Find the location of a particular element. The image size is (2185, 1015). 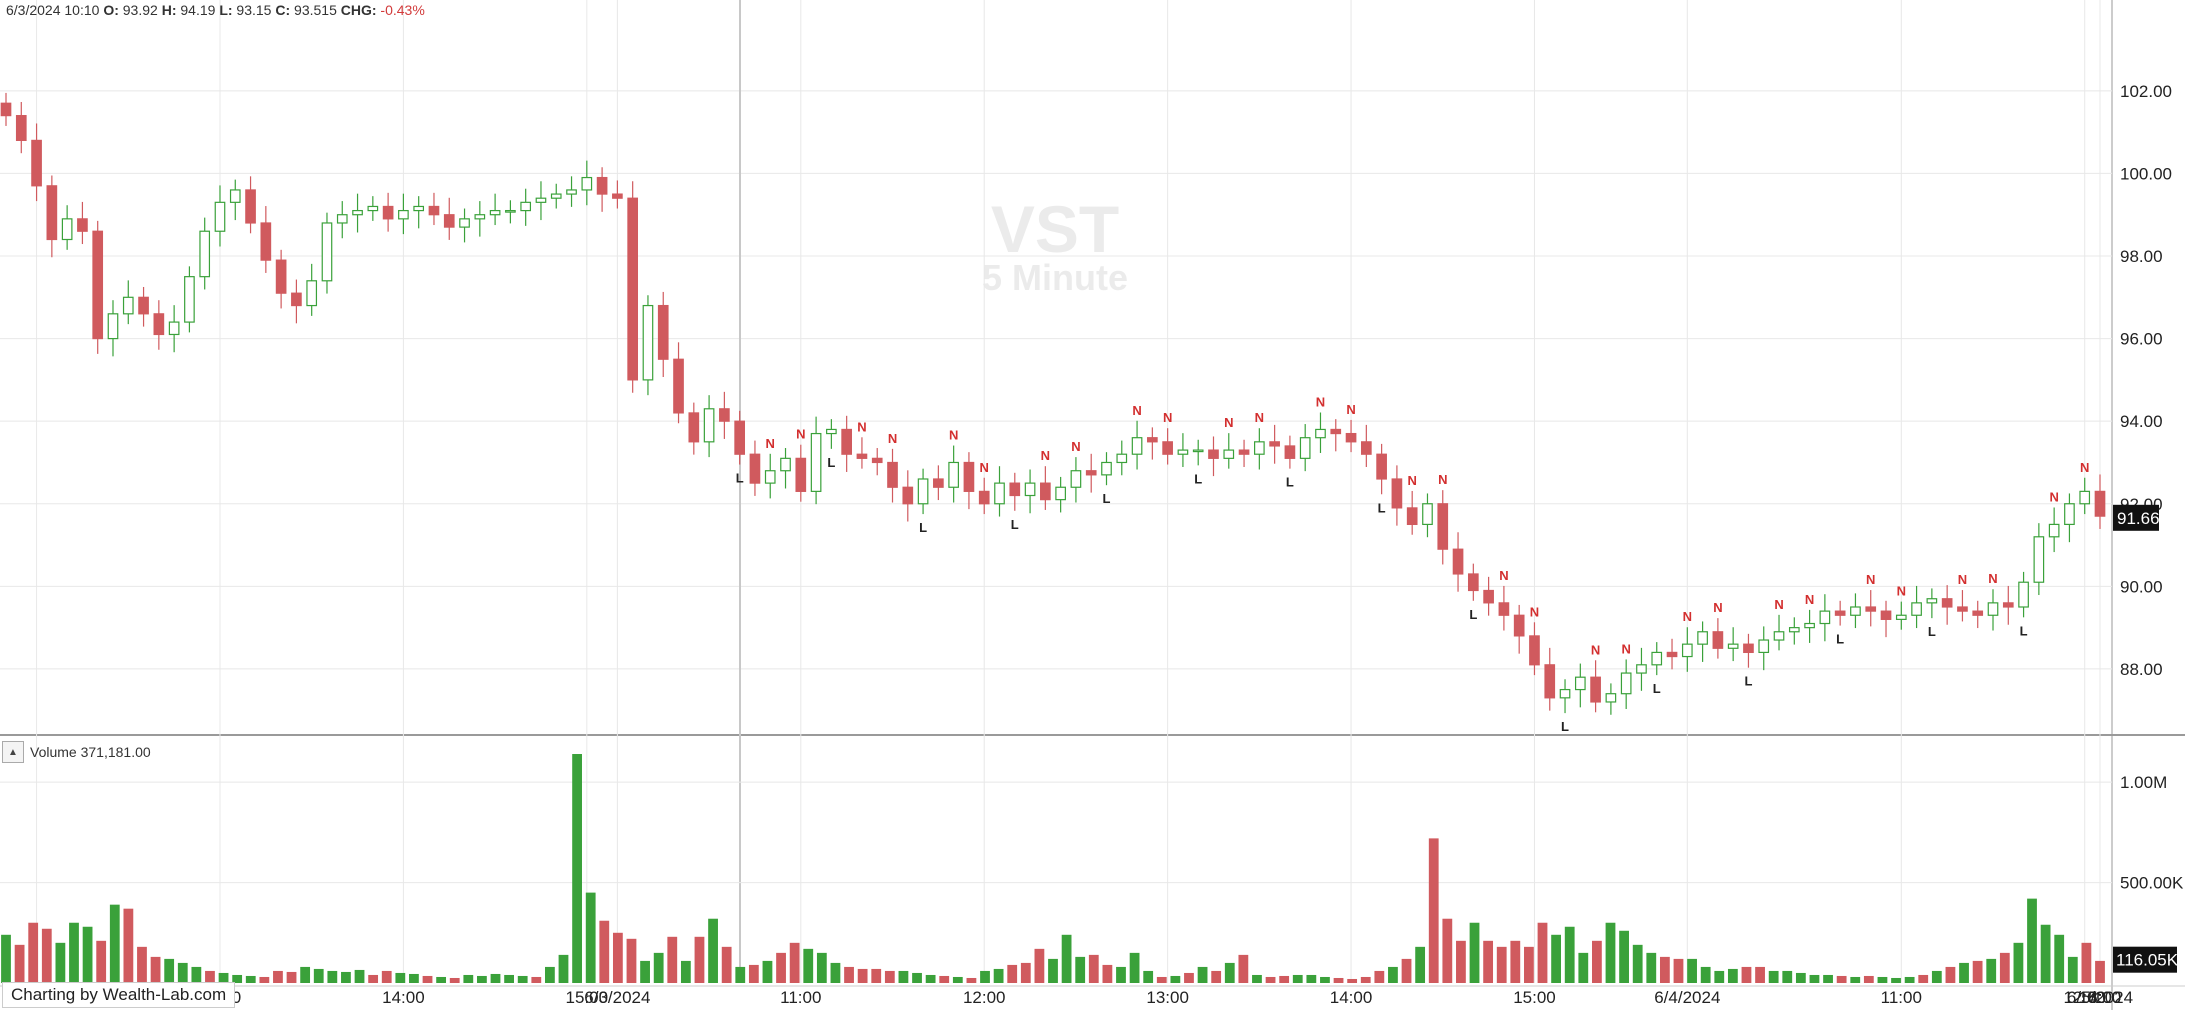

time-tick-label: 6/4/2024 is located at coordinates (1687, 997).